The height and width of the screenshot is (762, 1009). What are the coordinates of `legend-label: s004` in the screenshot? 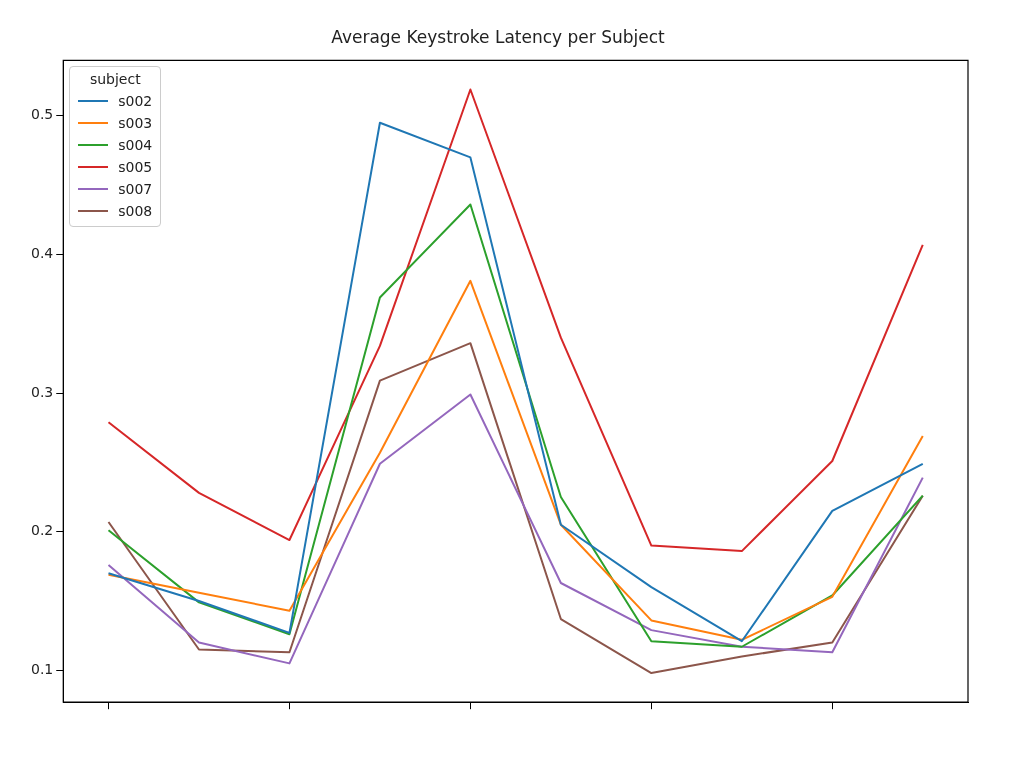 It's located at (135, 145).